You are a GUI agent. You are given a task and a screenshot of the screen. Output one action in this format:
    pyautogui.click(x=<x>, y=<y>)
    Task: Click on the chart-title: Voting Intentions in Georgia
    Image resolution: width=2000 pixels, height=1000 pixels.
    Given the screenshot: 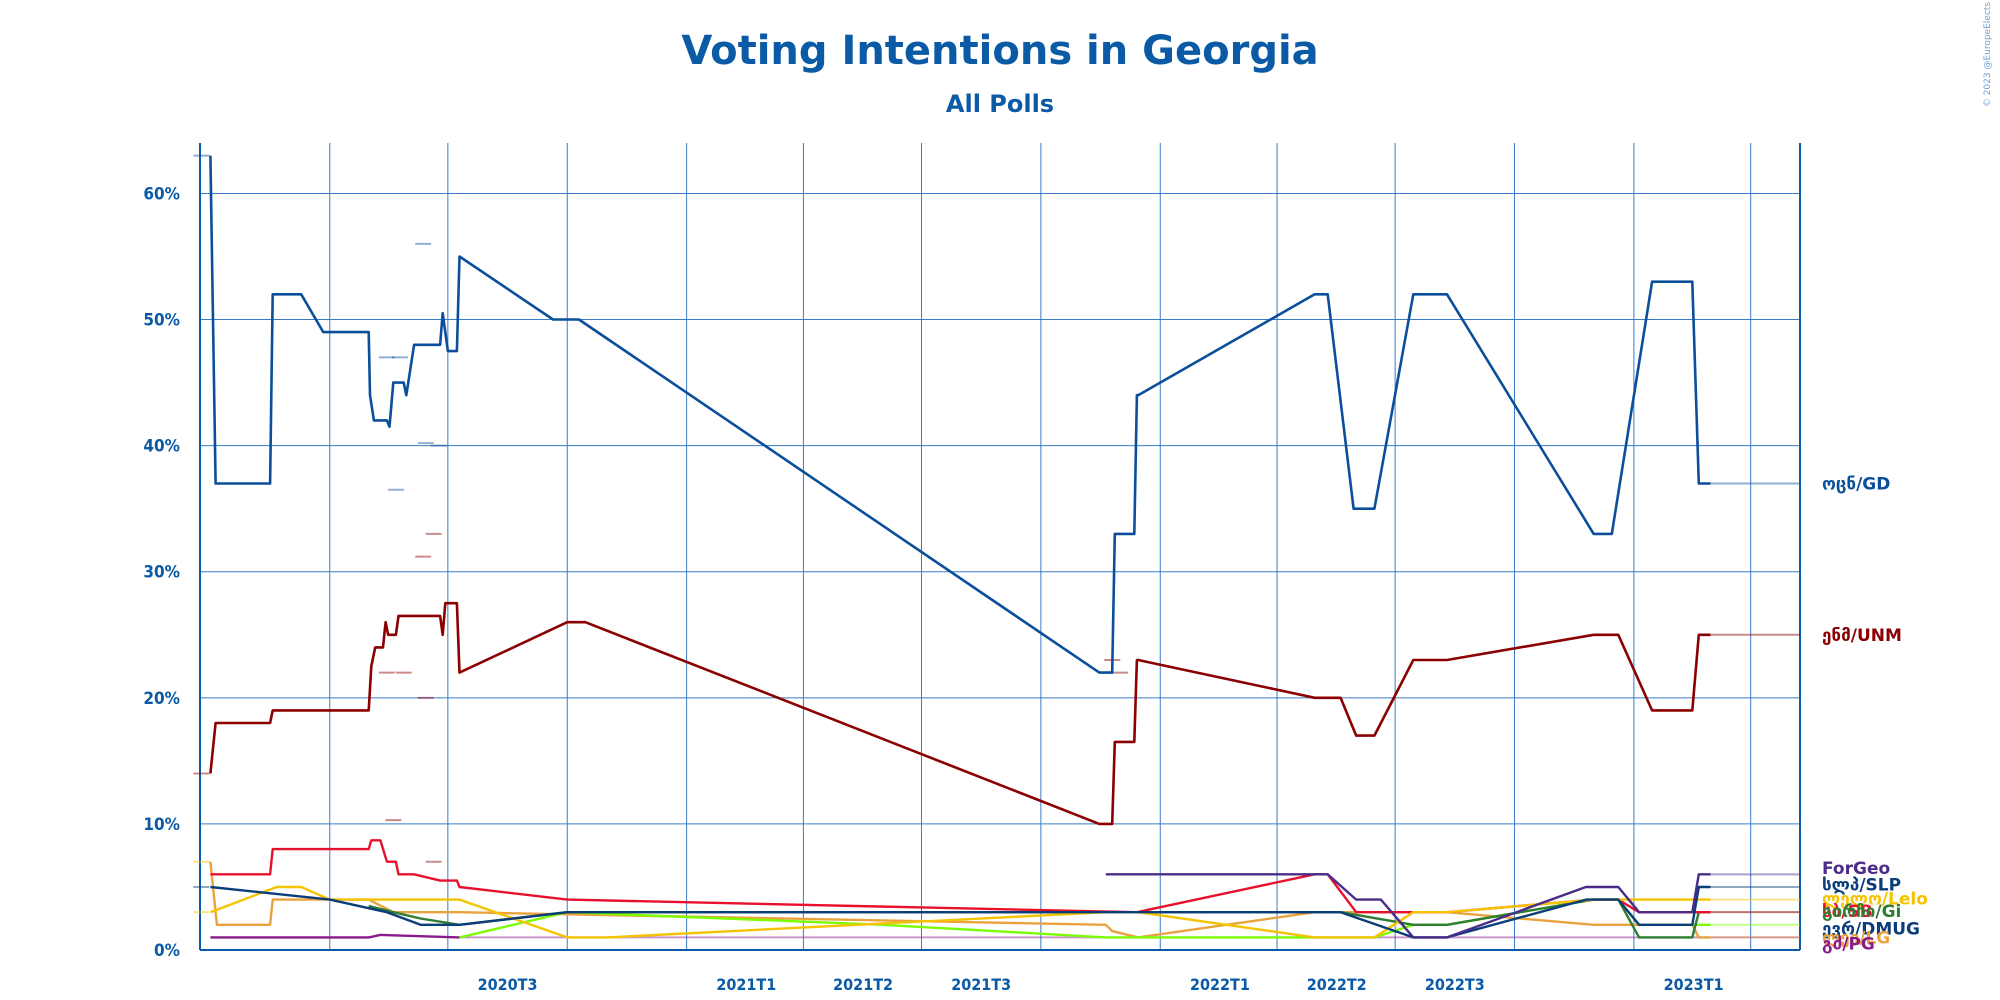 What is the action you would take?
    pyautogui.click(x=999, y=51)
    